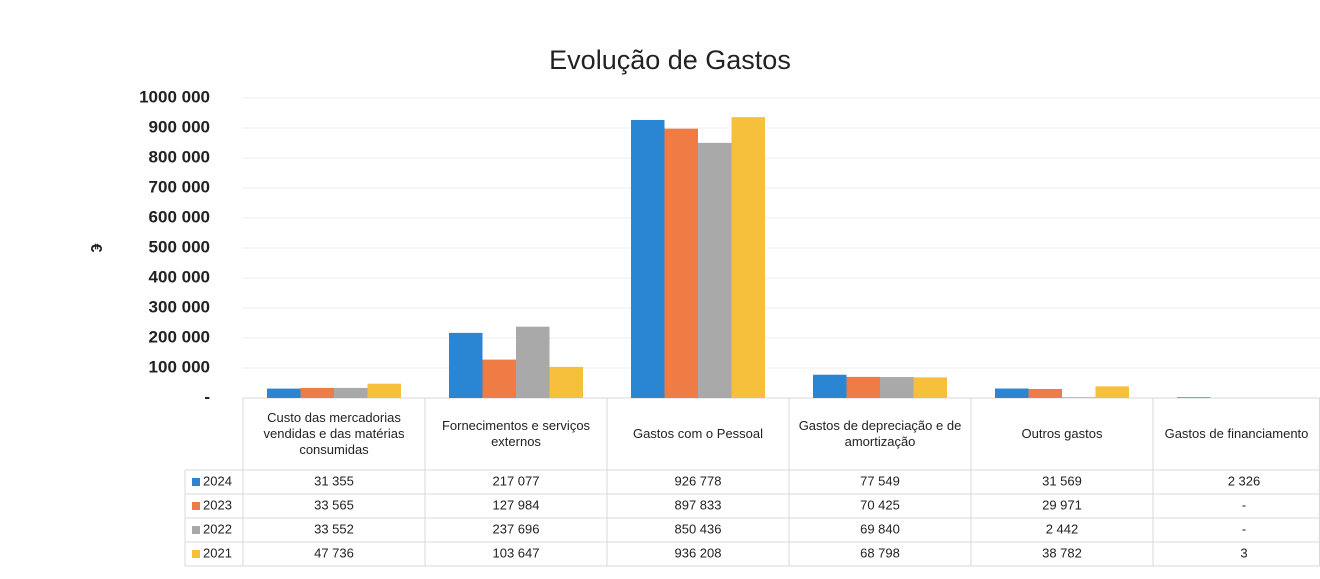  I want to click on data-table-value: 38 782, so click(1062, 552).